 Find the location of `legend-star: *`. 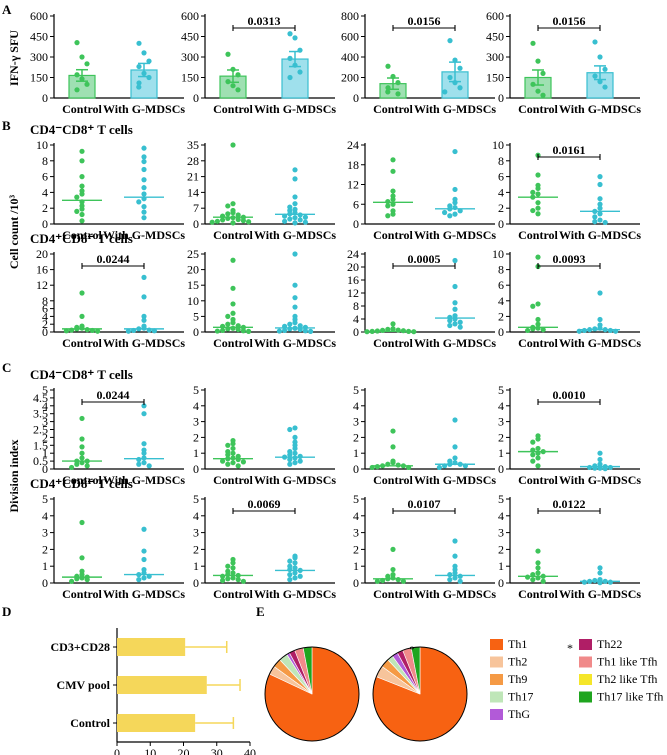

legend-star: * is located at coordinates (570, 648).